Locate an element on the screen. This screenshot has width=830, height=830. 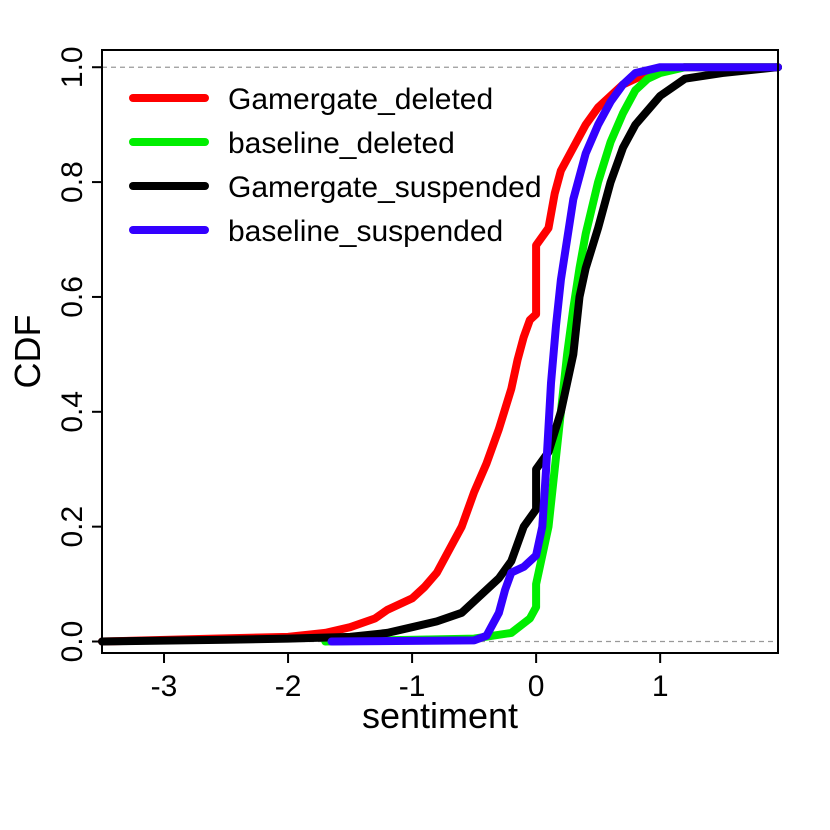
x-tick-label: 0 is located at coordinates (536, 686).